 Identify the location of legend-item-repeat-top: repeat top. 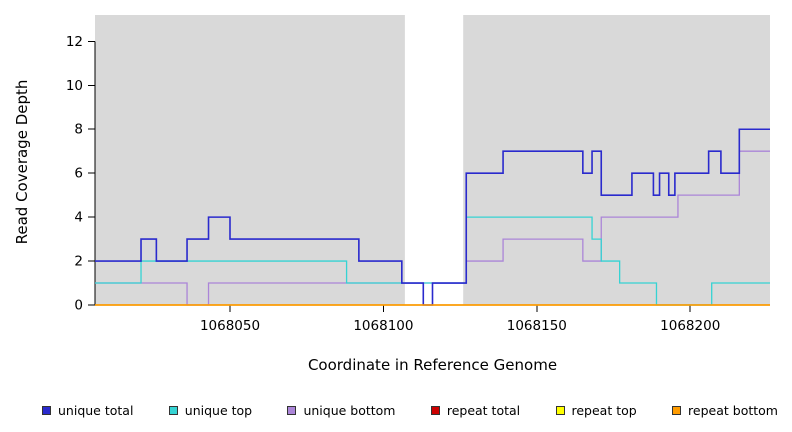
(596, 410).